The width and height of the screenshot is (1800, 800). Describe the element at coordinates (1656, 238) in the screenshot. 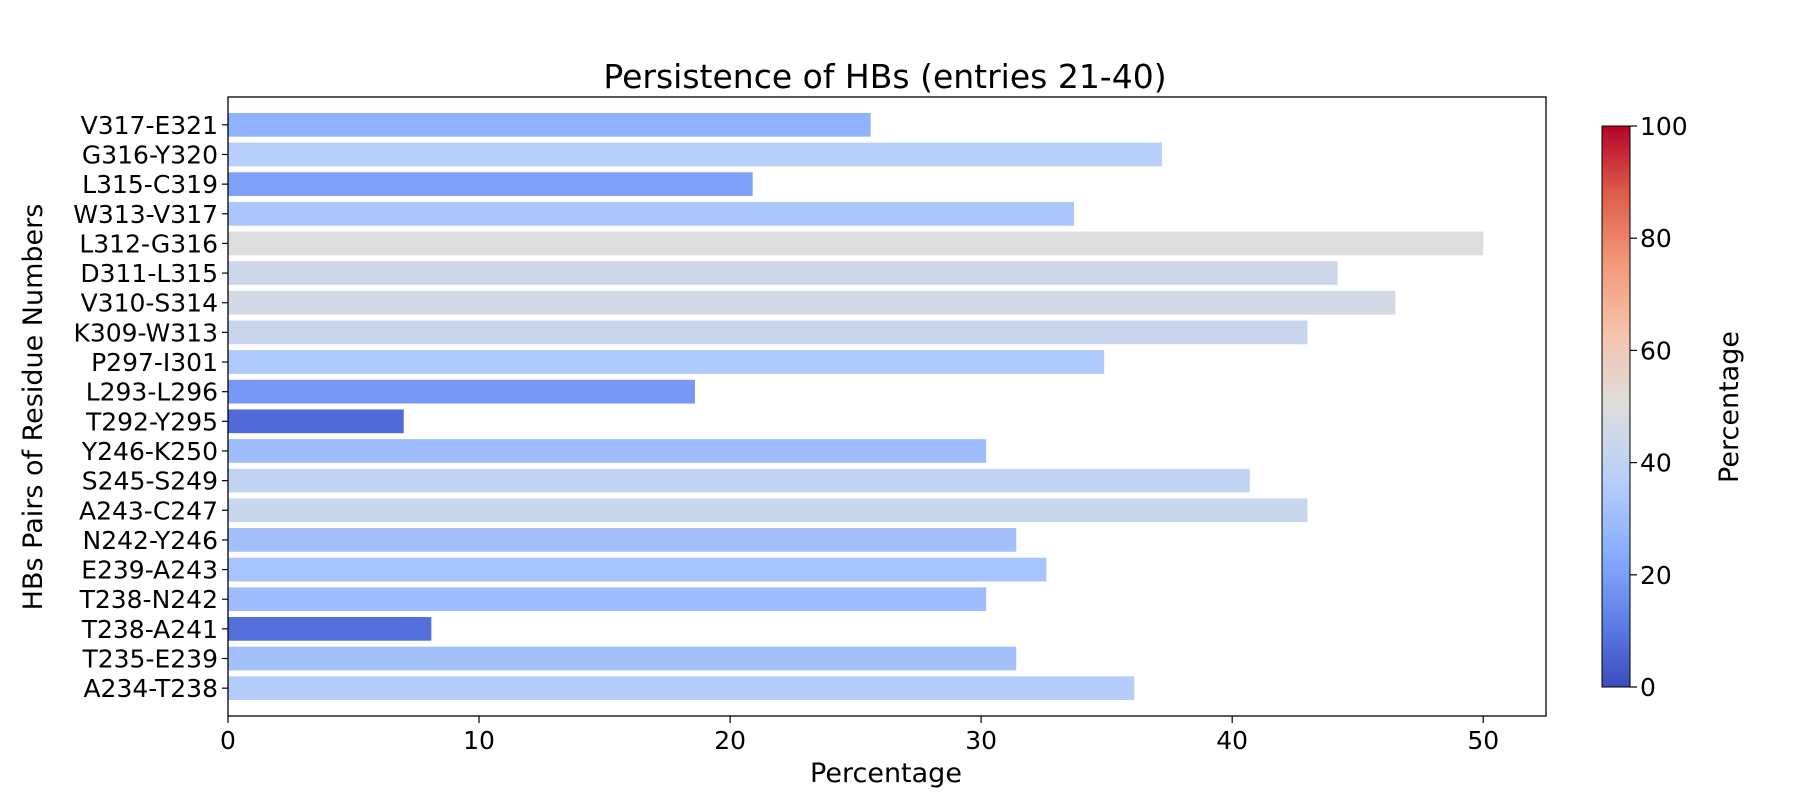

I see `colorbar-tick-label: 80` at that location.